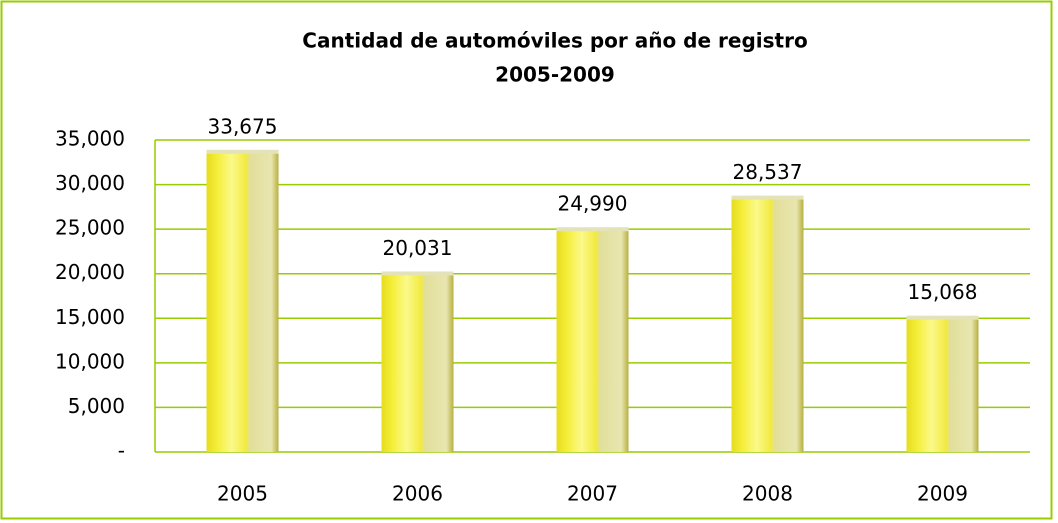 The image size is (1058, 523). What do you see at coordinates (768, 172) in the screenshot?
I see `data-label: 28,537` at bounding box center [768, 172].